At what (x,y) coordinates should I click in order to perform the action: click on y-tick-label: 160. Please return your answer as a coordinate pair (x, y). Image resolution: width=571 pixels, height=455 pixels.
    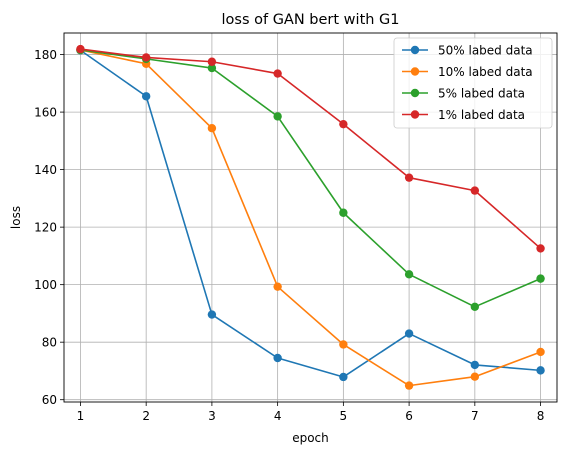
    Looking at the image, I should click on (45, 113).